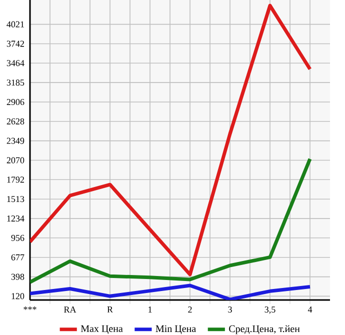 Image resolution: width=345 pixels, height=335 pixels. What do you see at coordinates (30, 308) in the screenshot?
I see `x-tick-label: ***` at bounding box center [30, 308].